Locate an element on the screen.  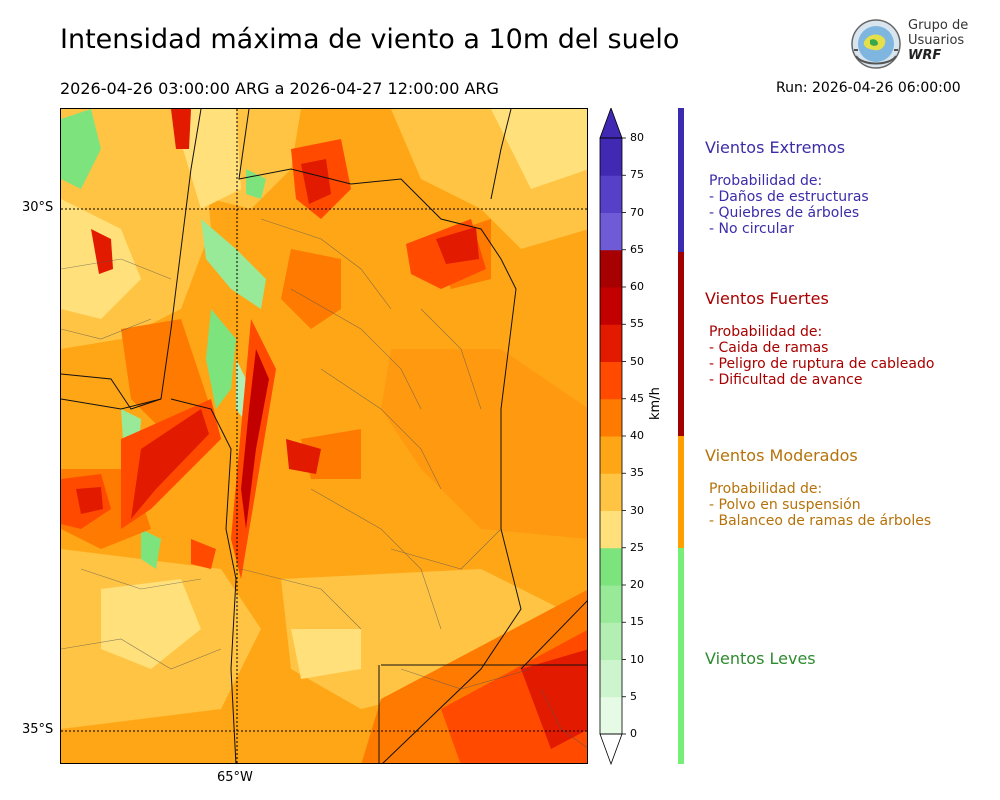
logo-line-3: WRF is located at coordinates (925, 55).